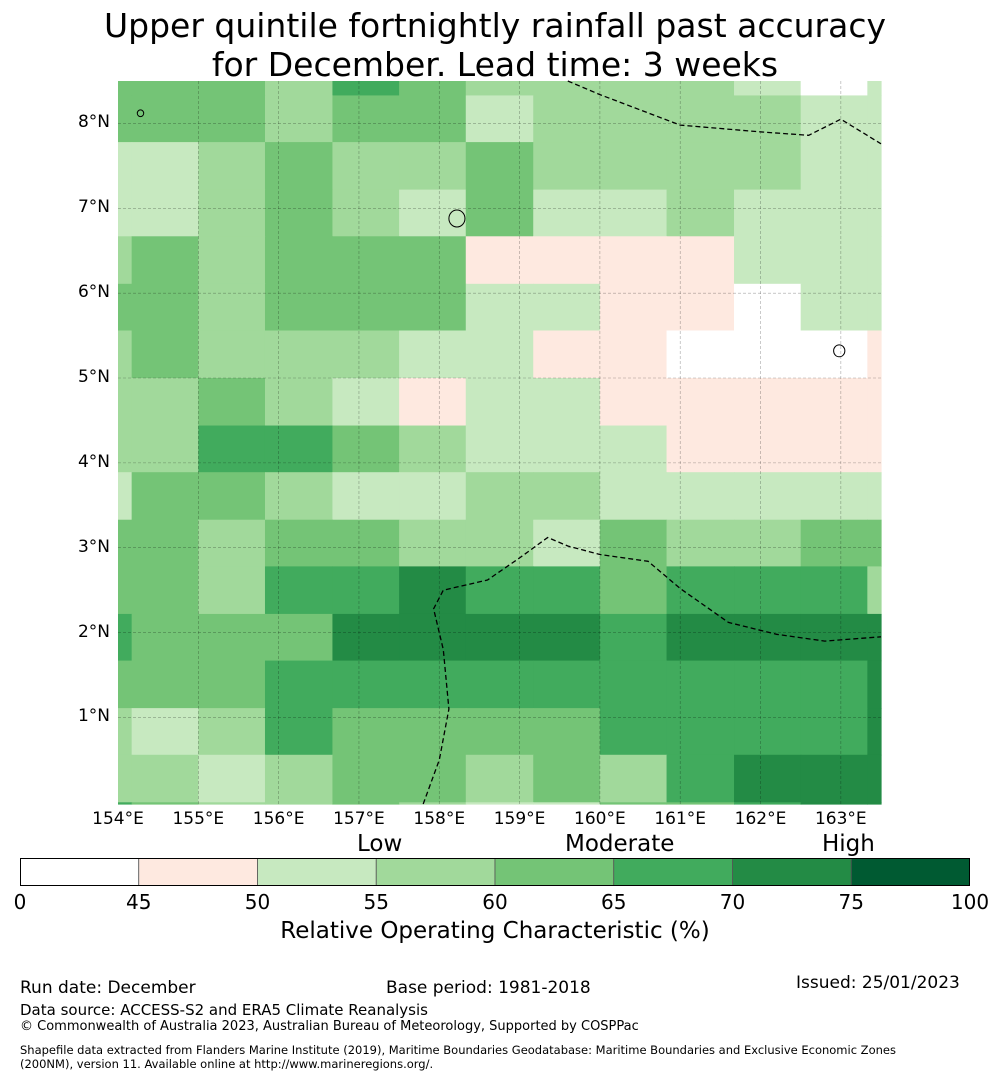  What do you see at coordinates (93, 207) in the screenshot?
I see `lat-label: 7°N` at bounding box center [93, 207].